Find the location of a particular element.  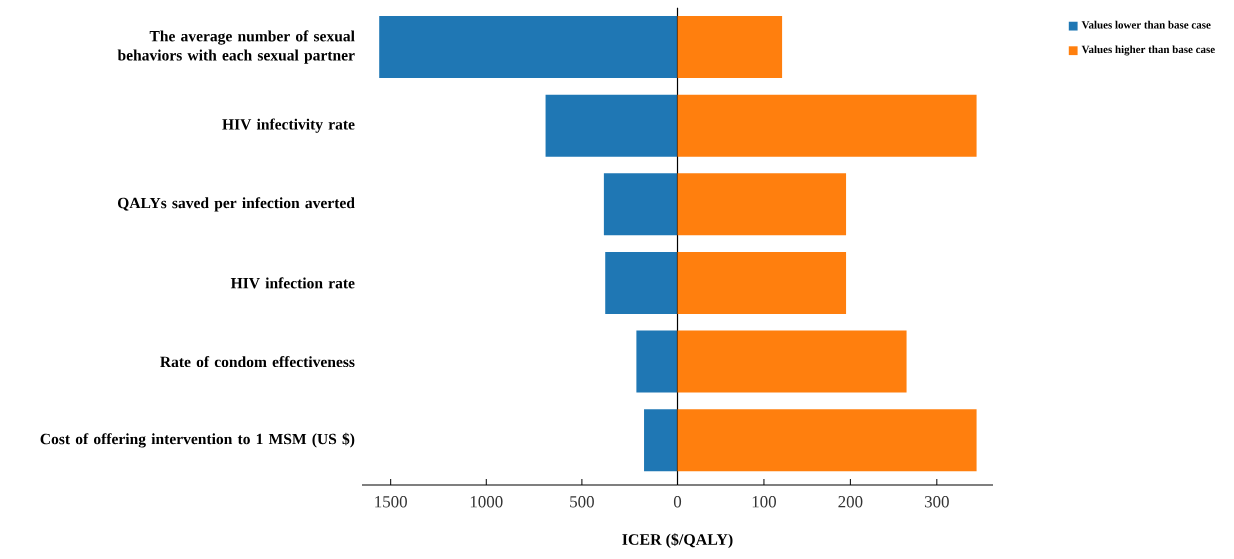

y-tick-label: Cost of offering intervention to 1 MSM (US $) is located at coordinates (197, 440).